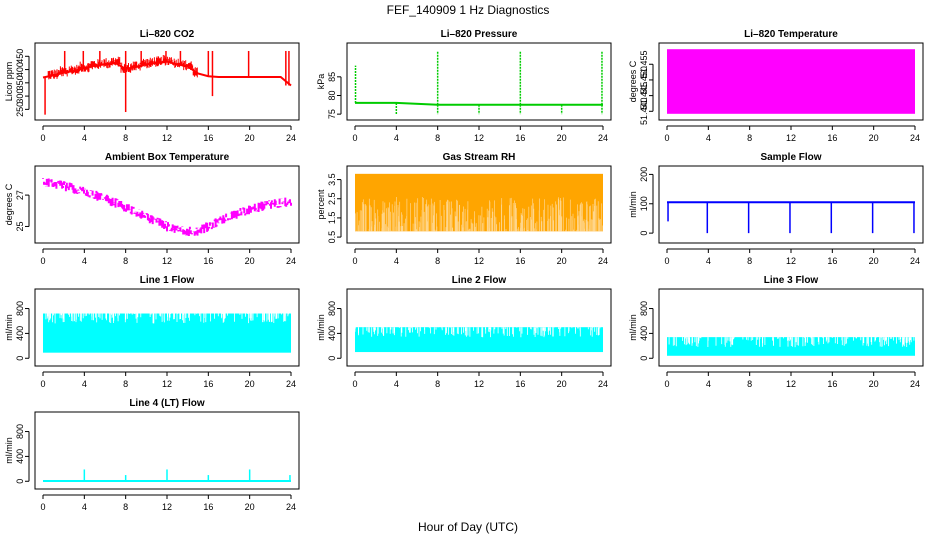 The height and width of the screenshot is (540, 936). What do you see at coordinates (332, 179) in the screenshot?
I see `y-tick-label: 3.5` at bounding box center [332, 179].